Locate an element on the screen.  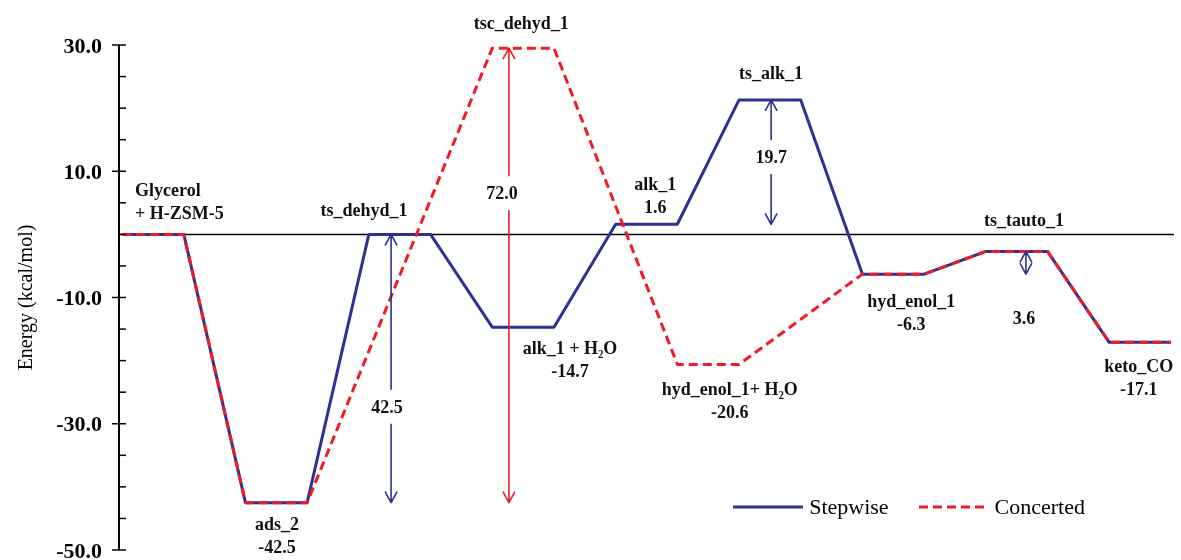
annotation: Glycerol + H-ZSM-5 is located at coordinates (179, 202).